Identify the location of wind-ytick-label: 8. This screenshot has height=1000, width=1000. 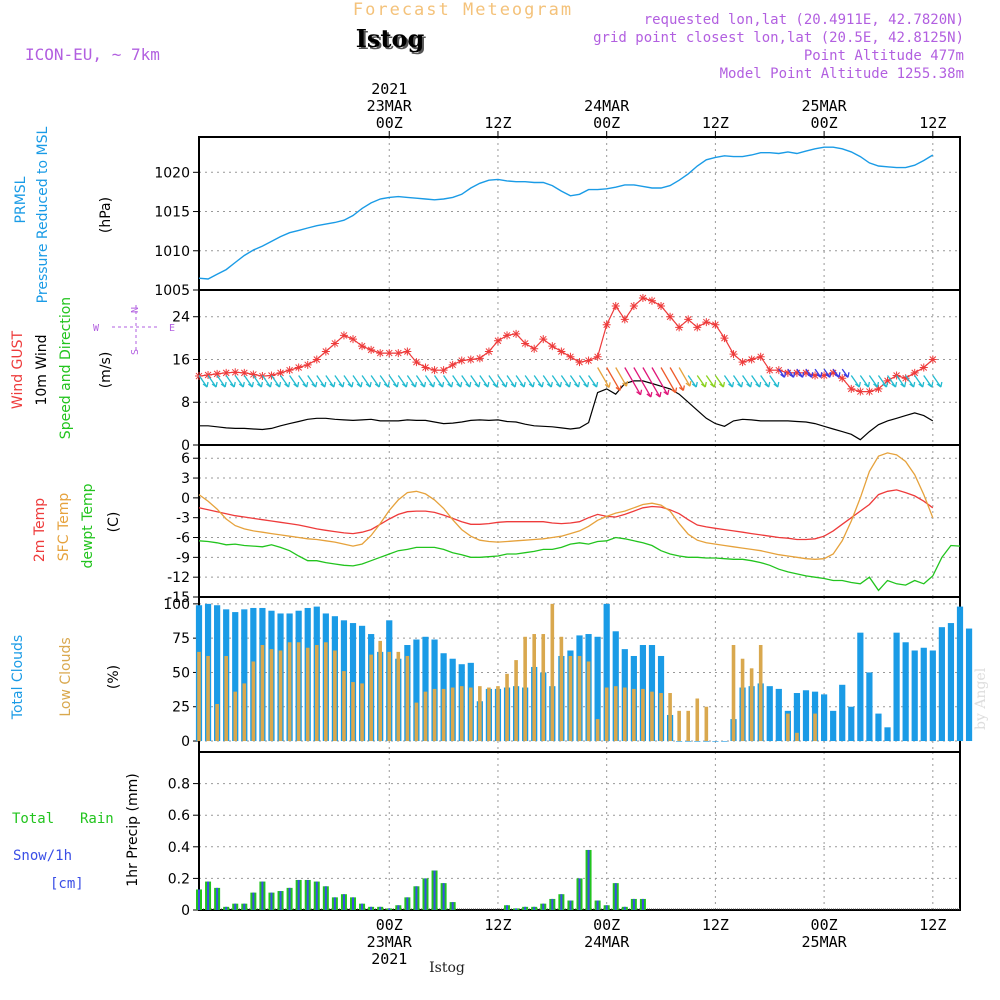
(185, 403).